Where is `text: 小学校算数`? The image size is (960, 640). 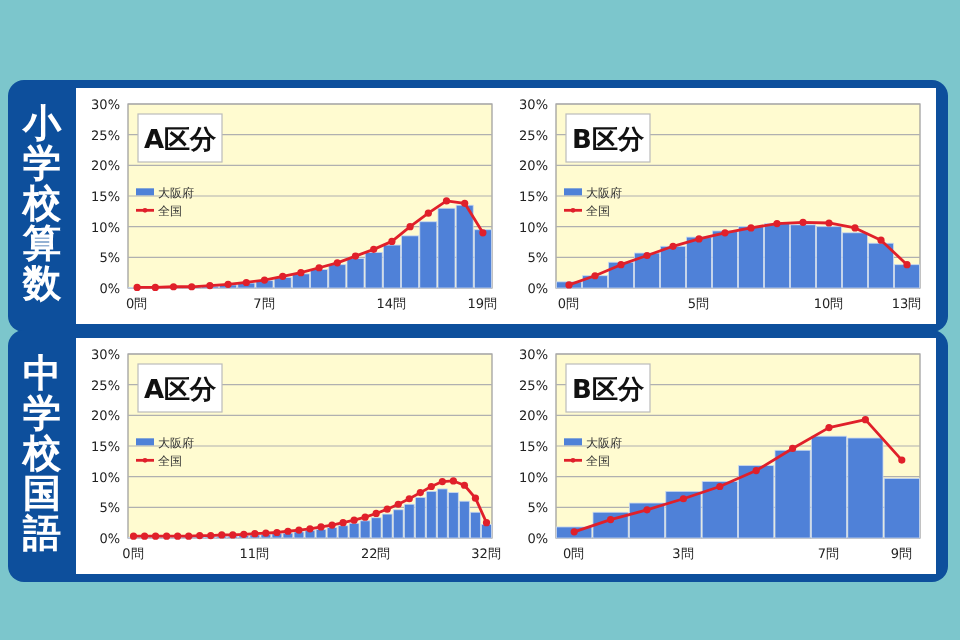 text: 小学校算数 is located at coordinates (42, 204).